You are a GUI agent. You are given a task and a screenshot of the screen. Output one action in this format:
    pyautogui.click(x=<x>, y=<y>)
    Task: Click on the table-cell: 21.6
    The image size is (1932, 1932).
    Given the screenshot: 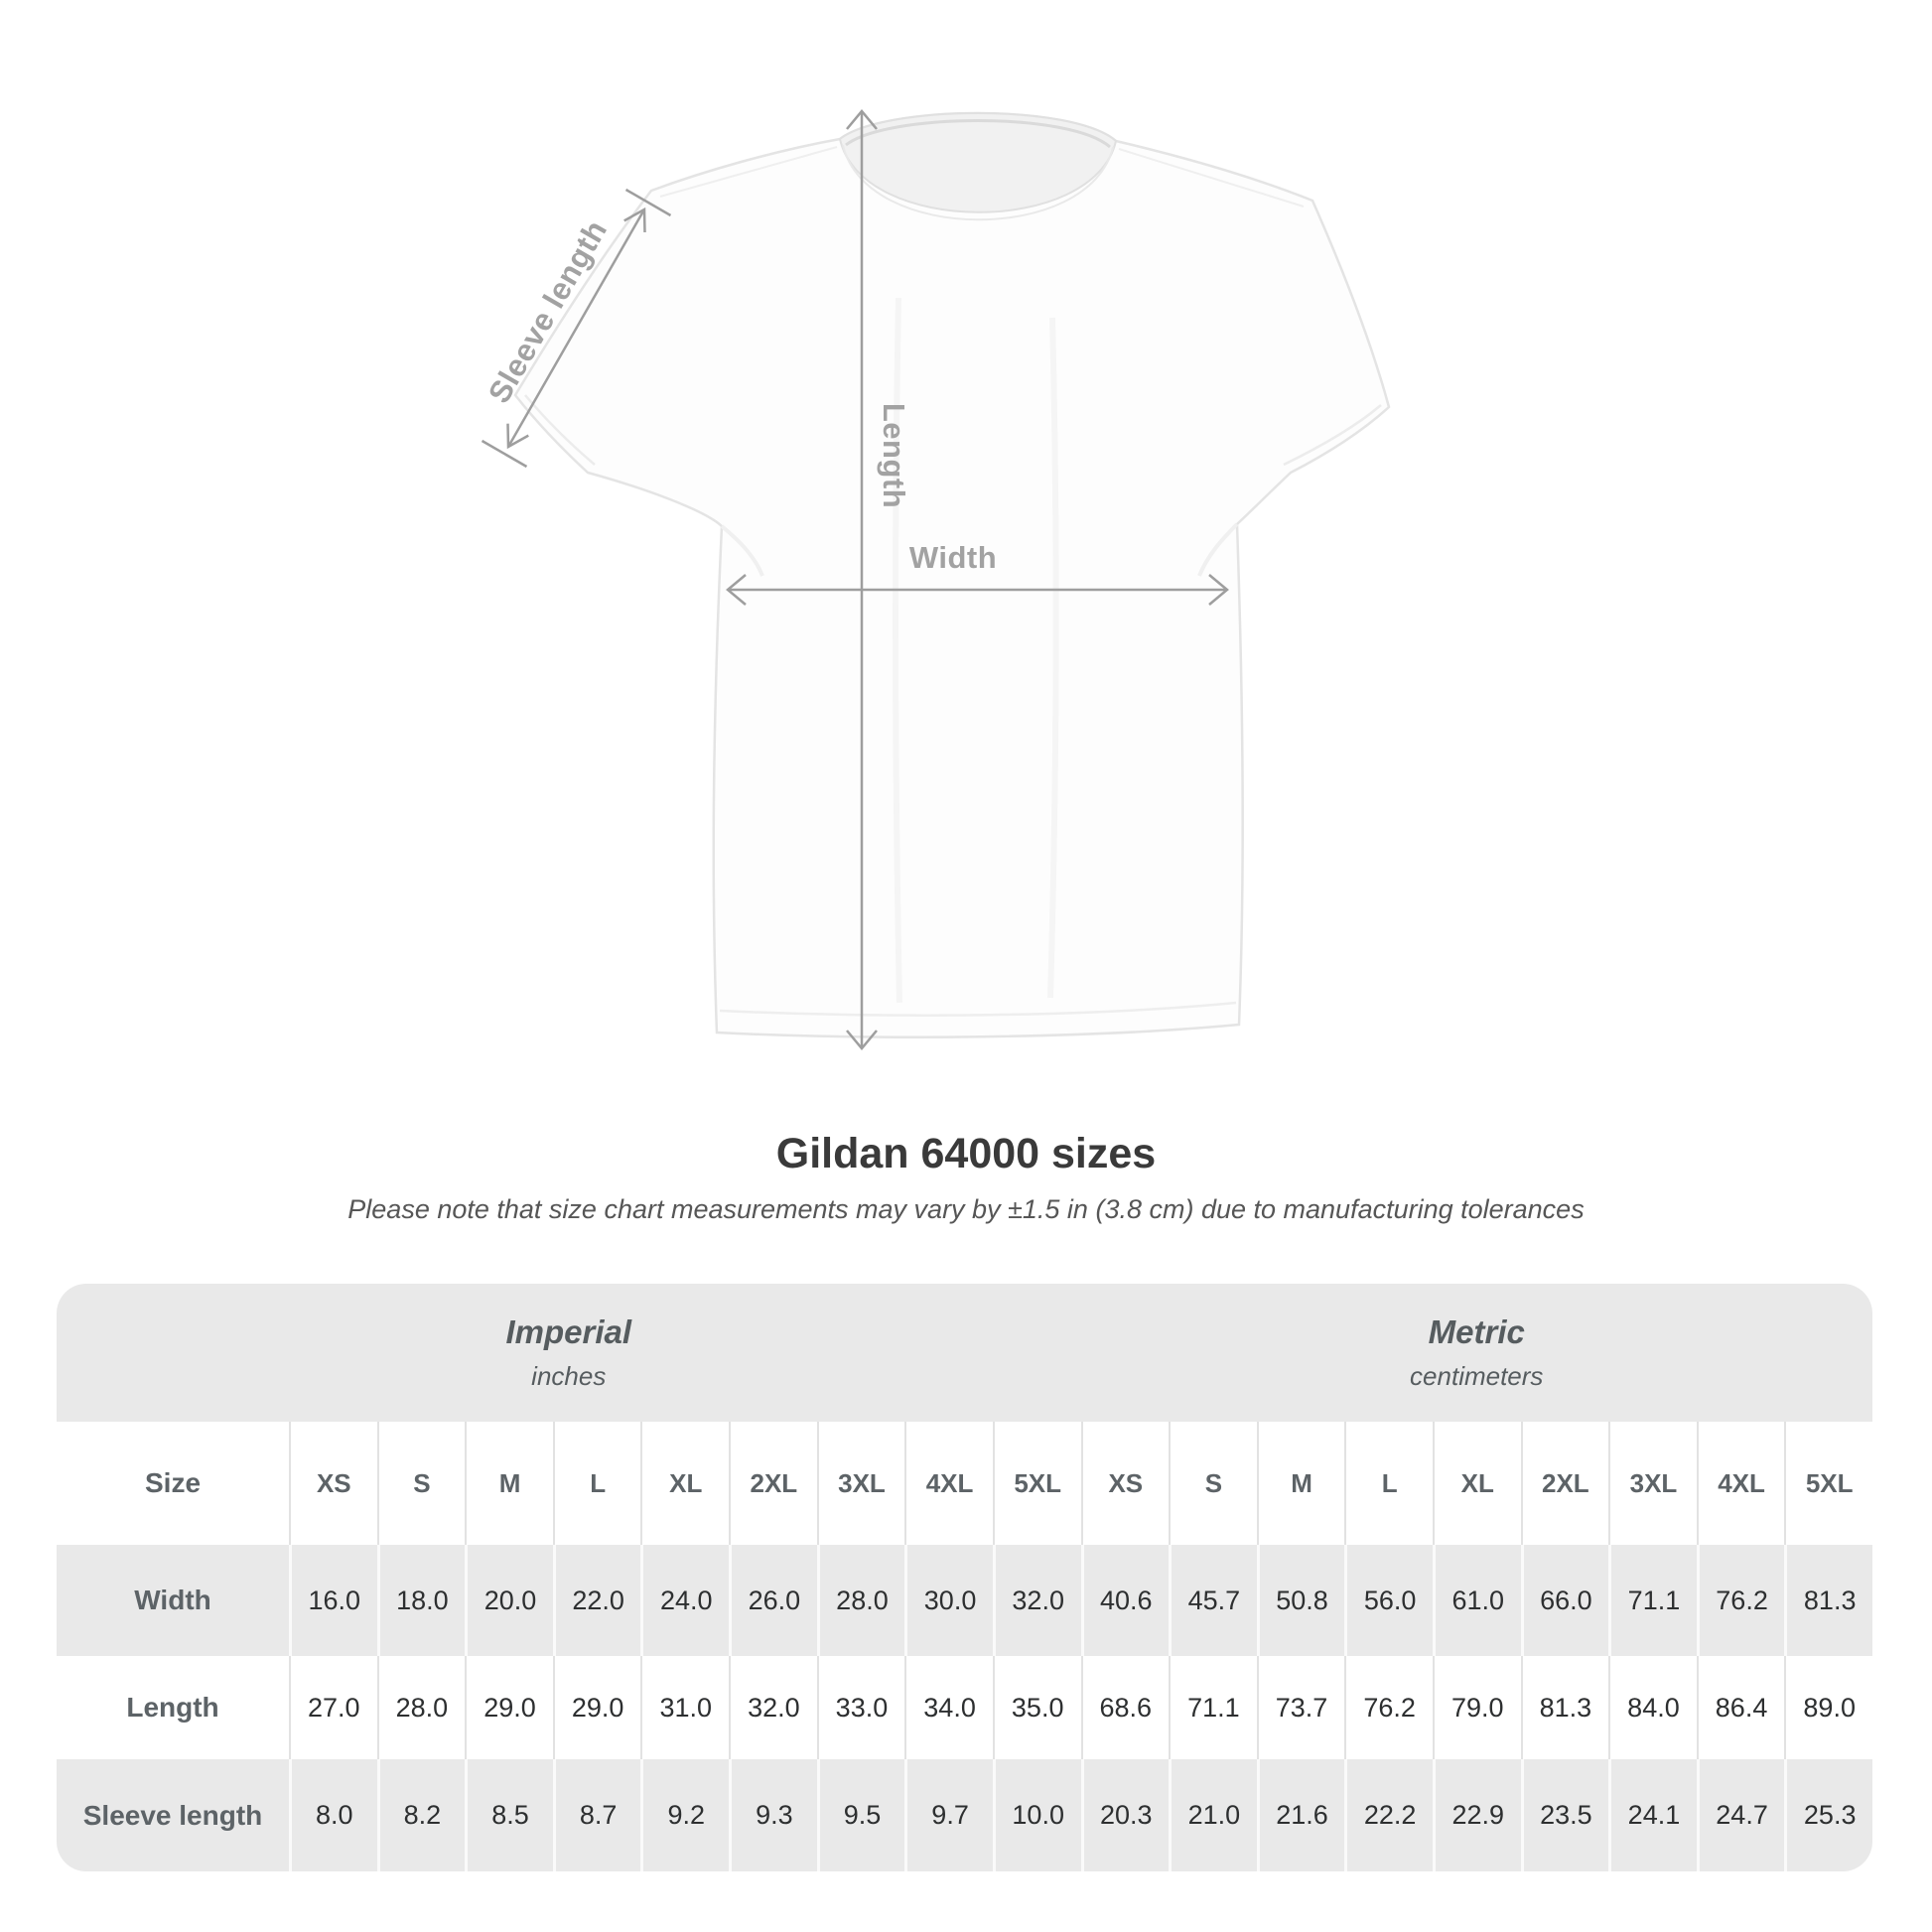 What is the action you would take?
    pyautogui.click(x=1300, y=1815)
    